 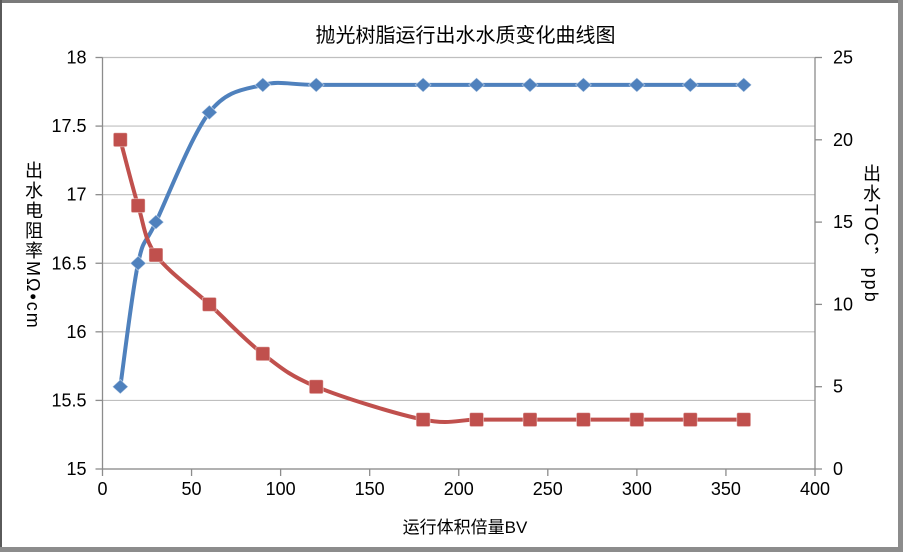 What do you see at coordinates (263, 85) in the screenshot?
I see `marker-diamond-出水电阻率-4` at bounding box center [263, 85].